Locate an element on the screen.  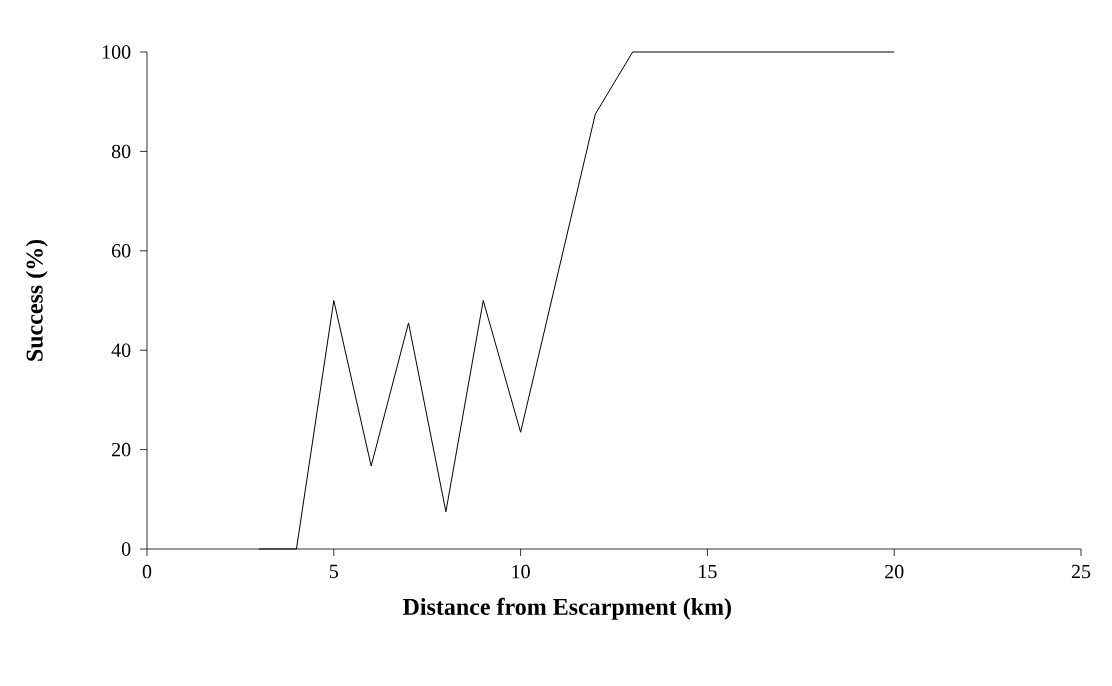
x-tick-label: 20 is located at coordinates (894, 571).